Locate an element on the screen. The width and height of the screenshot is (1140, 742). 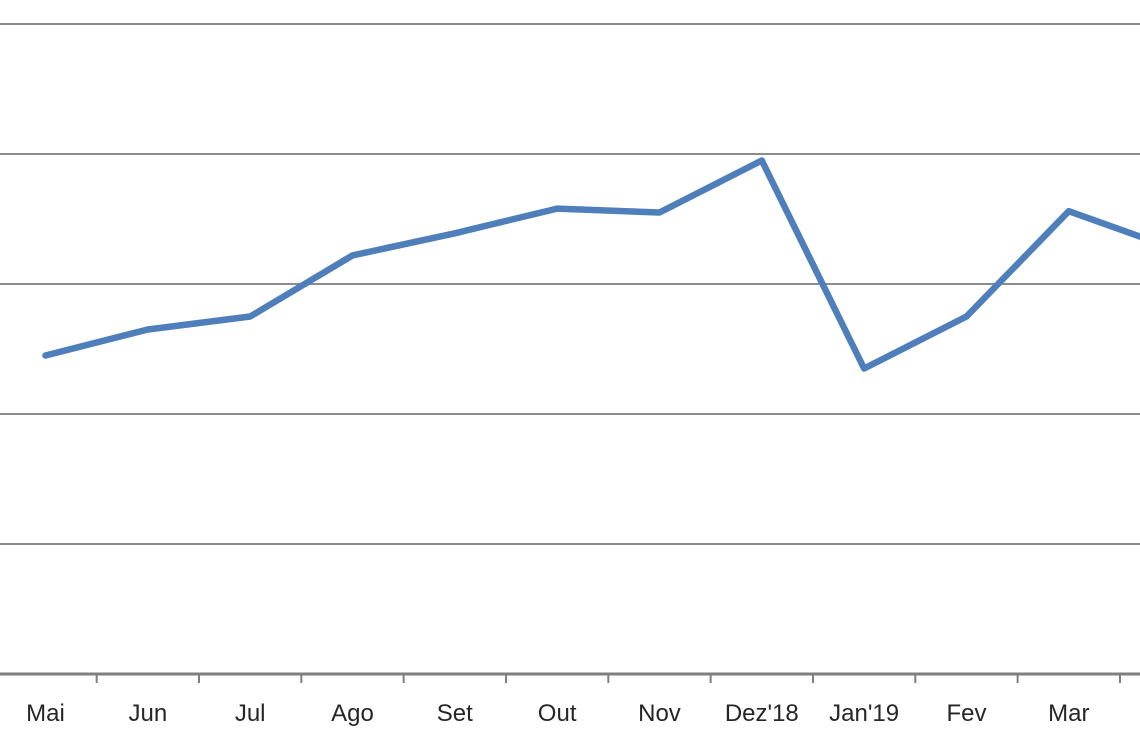
x-axis-label: Jun is located at coordinates (147, 713).